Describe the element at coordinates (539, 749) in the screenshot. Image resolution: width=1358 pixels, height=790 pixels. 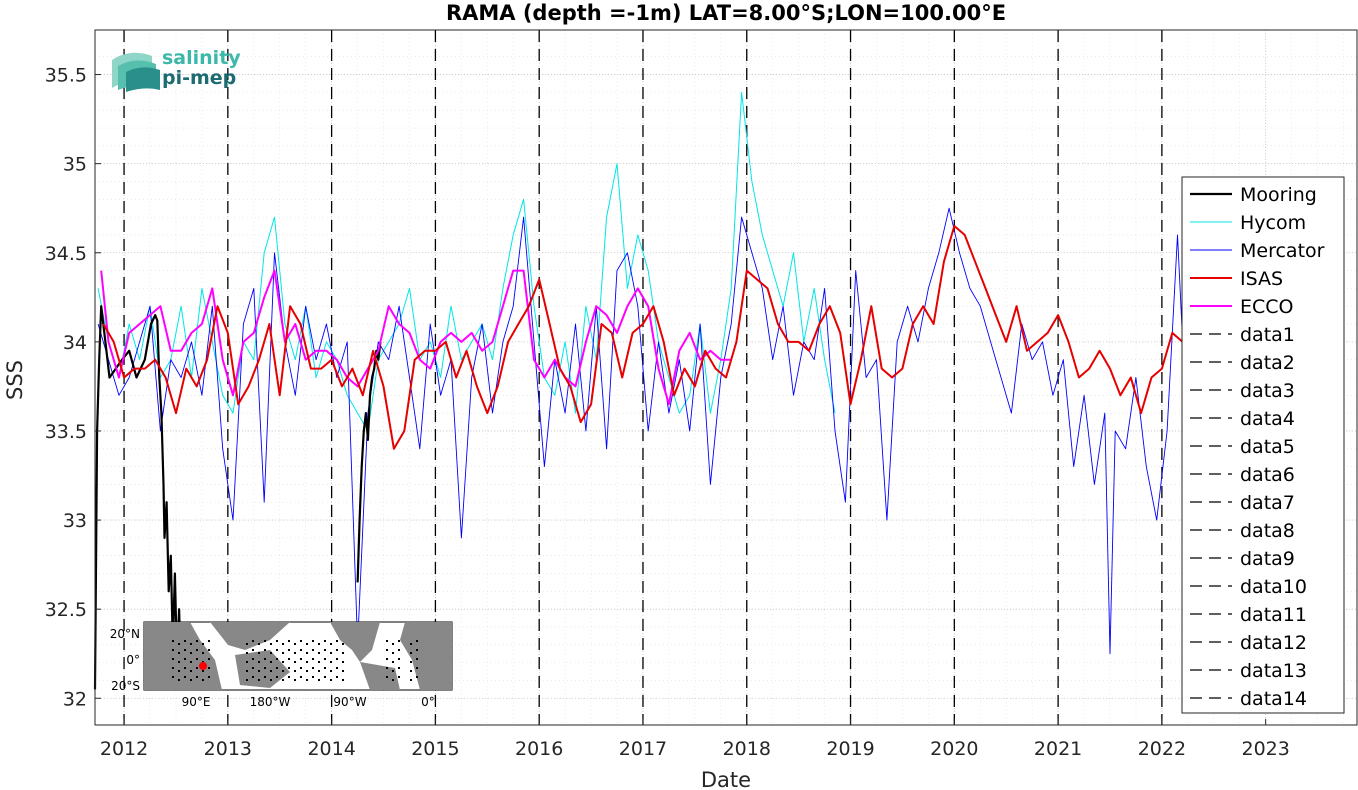
I see `x-tick-label: 2016` at that location.